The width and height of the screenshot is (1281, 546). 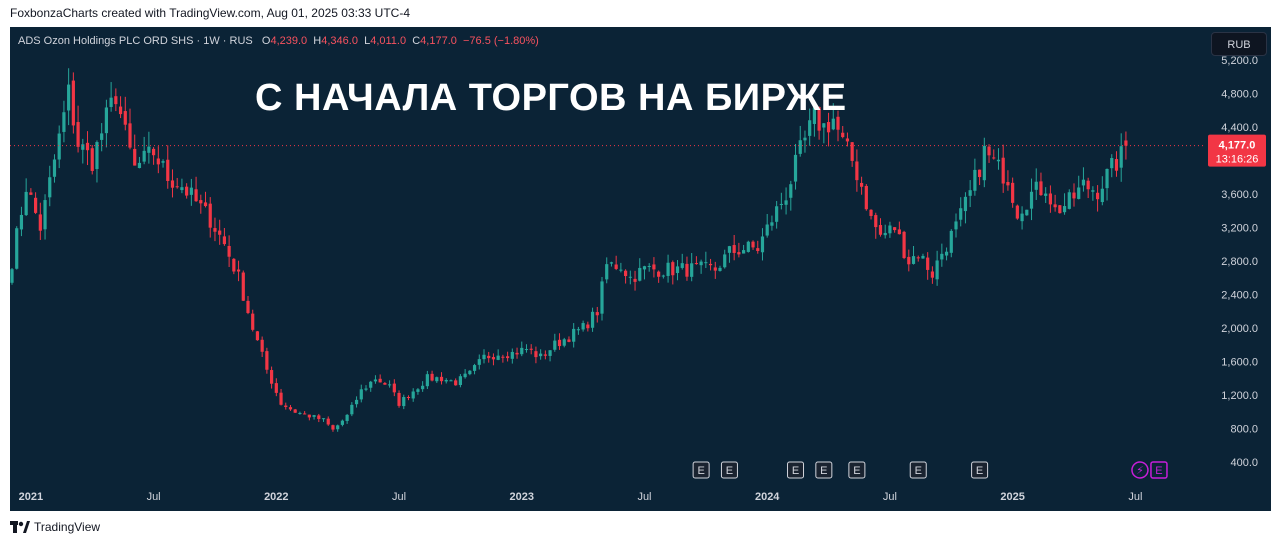 What do you see at coordinates (1244, 430) in the screenshot?
I see `y-tick-label: 800.0` at bounding box center [1244, 430].